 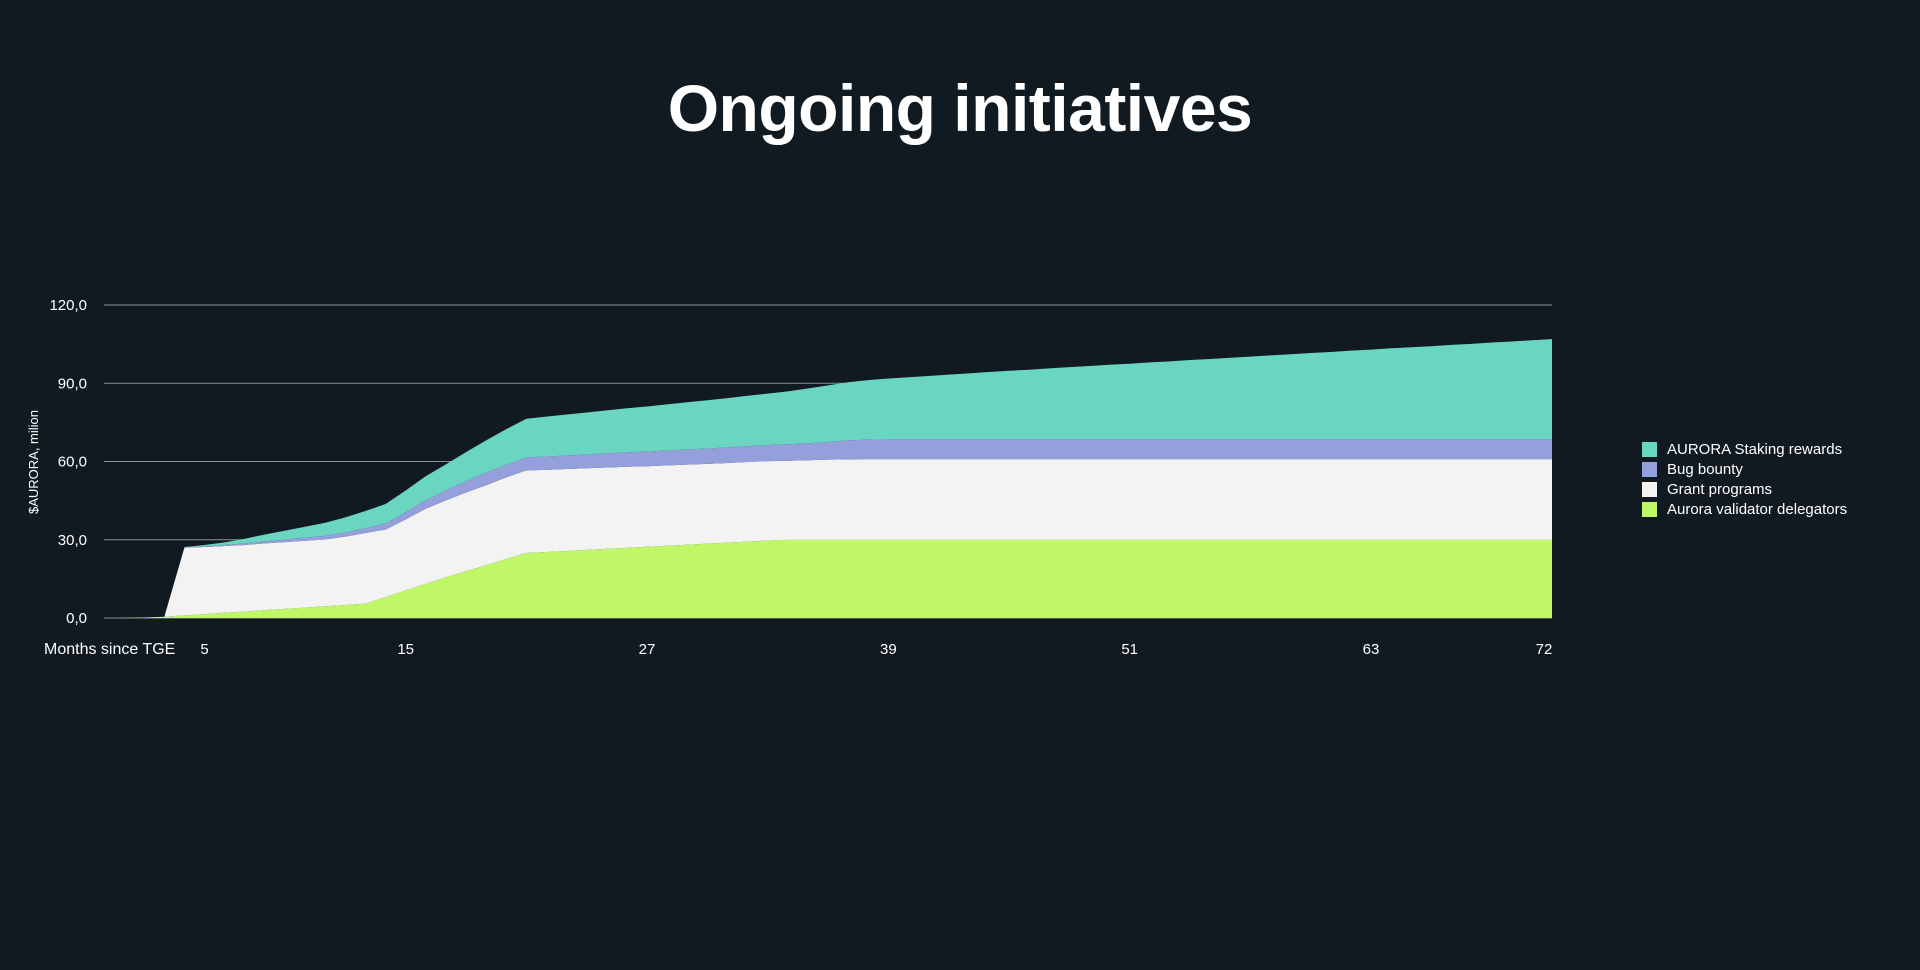 What do you see at coordinates (1371, 649) in the screenshot?
I see `x-tick-label-5: 63` at bounding box center [1371, 649].